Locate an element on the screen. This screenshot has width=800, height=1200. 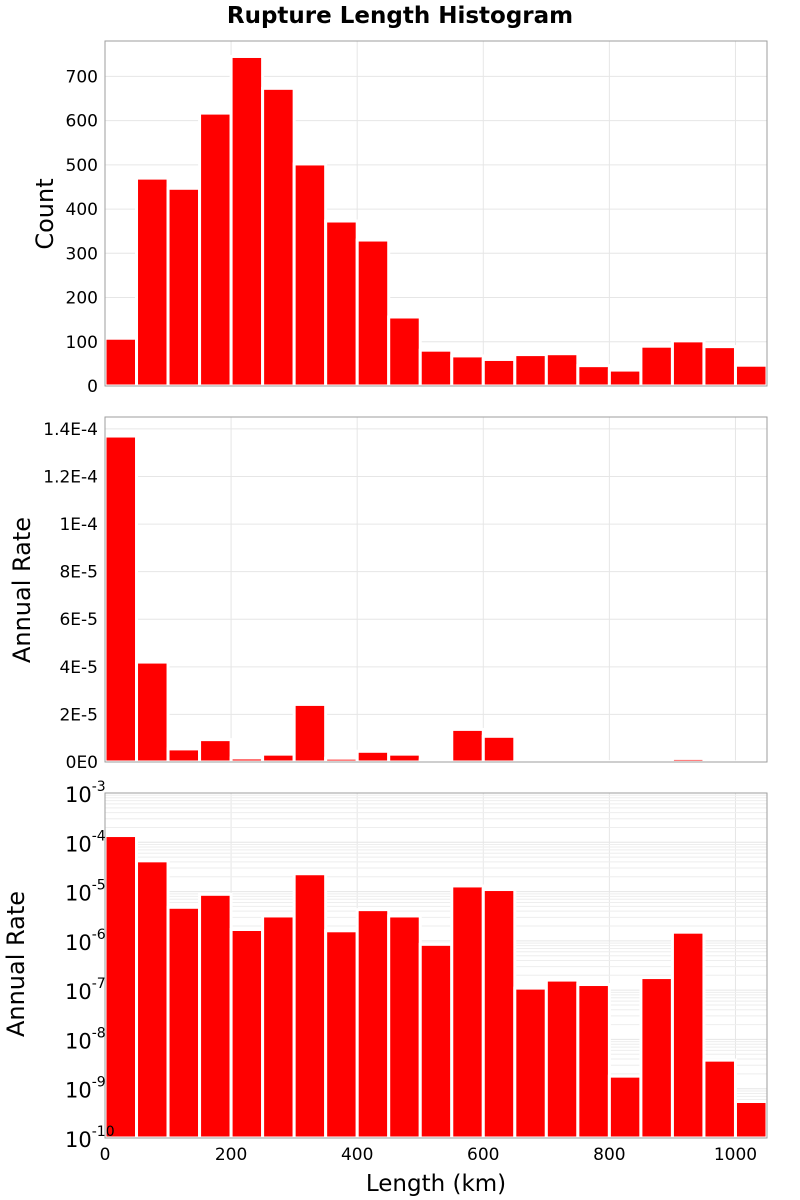
y-tick-label: 1E-4 is located at coordinates (78, 525).